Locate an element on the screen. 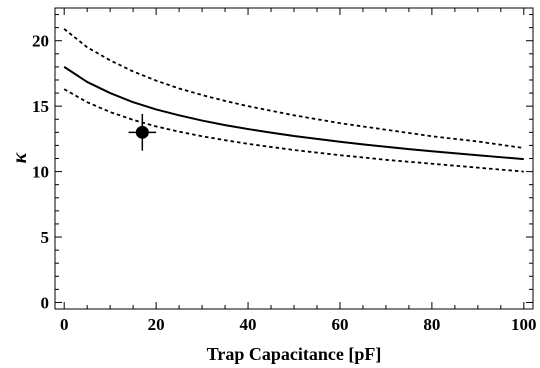  y-axis-title: κ is located at coordinates (20, 157).